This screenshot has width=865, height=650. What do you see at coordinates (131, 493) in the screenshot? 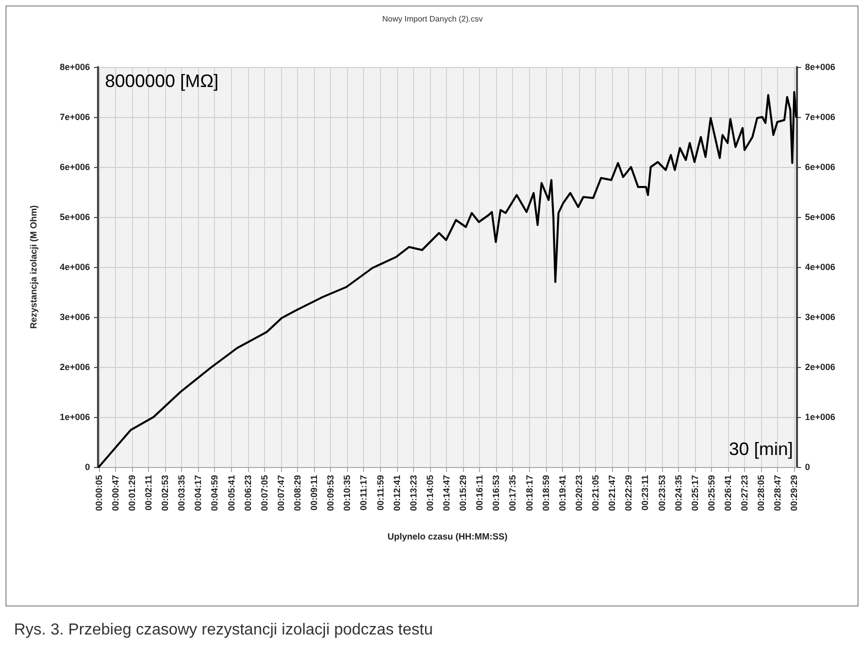
I see `x-tick-label: 00:01:29` at bounding box center [131, 493].